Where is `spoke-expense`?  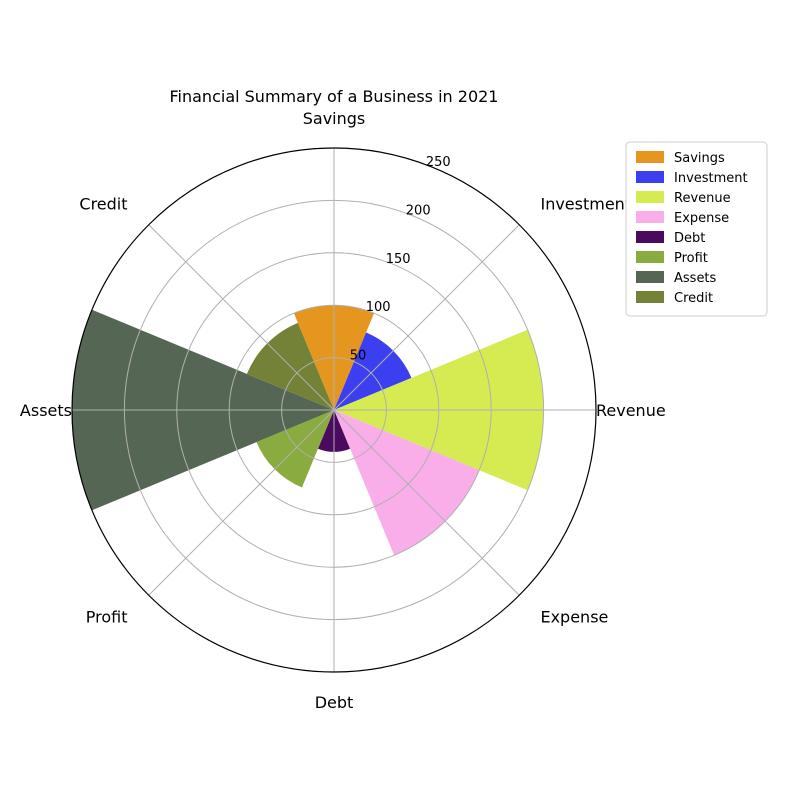 spoke-expense is located at coordinates (426, 502).